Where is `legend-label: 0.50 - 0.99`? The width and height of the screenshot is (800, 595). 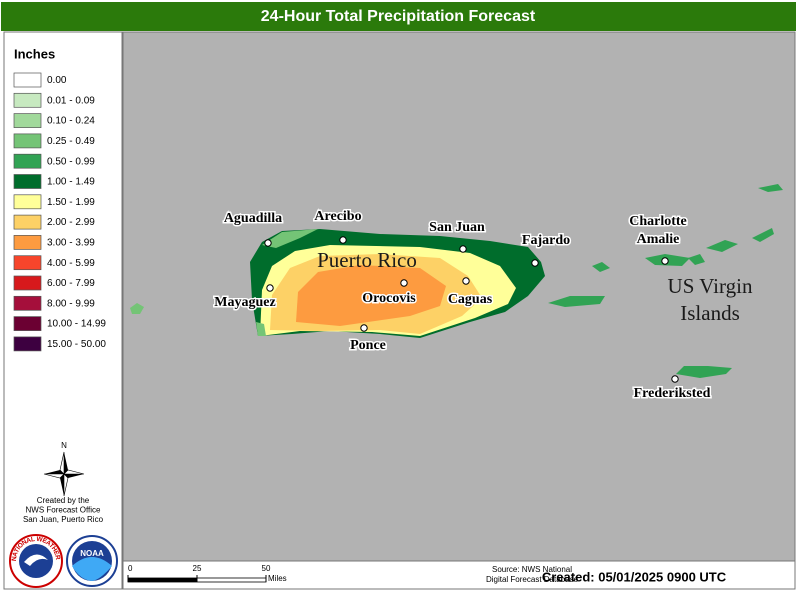
legend-label: 0.50 - 0.99 is located at coordinates (71, 161).